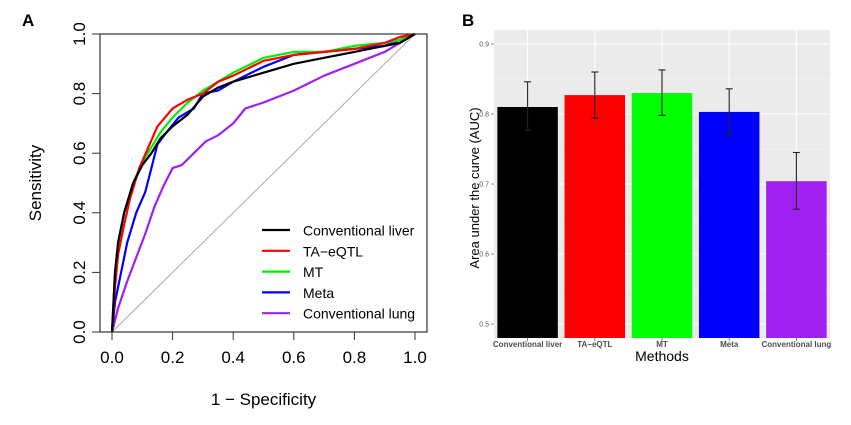 The image size is (851, 425). Describe the element at coordinates (484, 45) in the screenshot. I see `y-tick-label: 0.9` at that location.